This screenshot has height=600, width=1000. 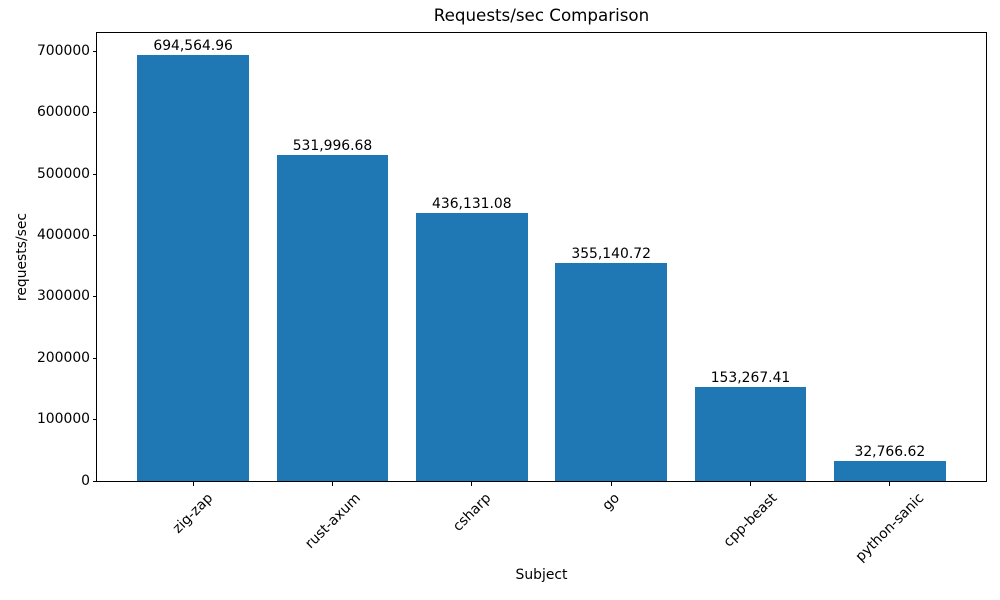 I want to click on bar-value-label: 436,131.08, so click(x=472, y=204).